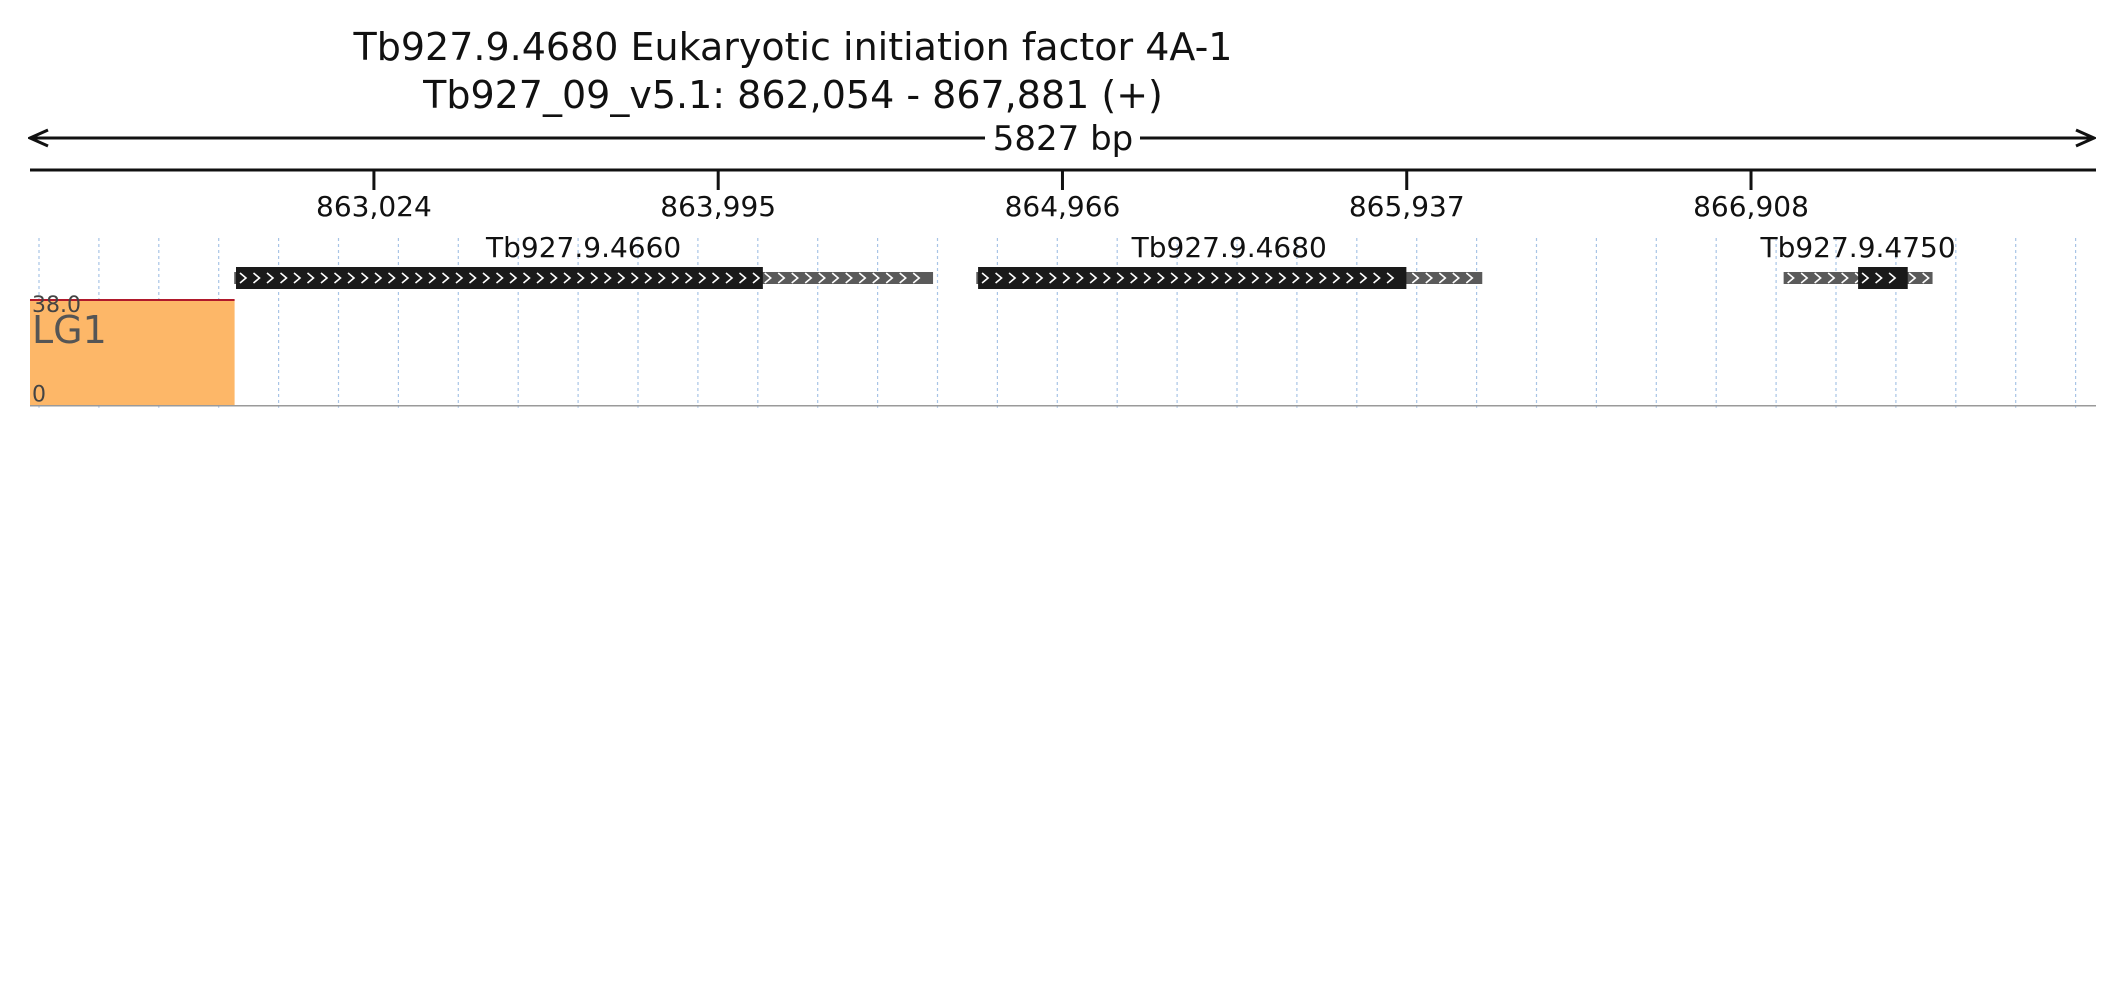 Image resolution: width=2126 pixels, height=1000 pixels. What do you see at coordinates (39, 395) in the screenshot?
I see `track-min-label: 0` at bounding box center [39, 395].